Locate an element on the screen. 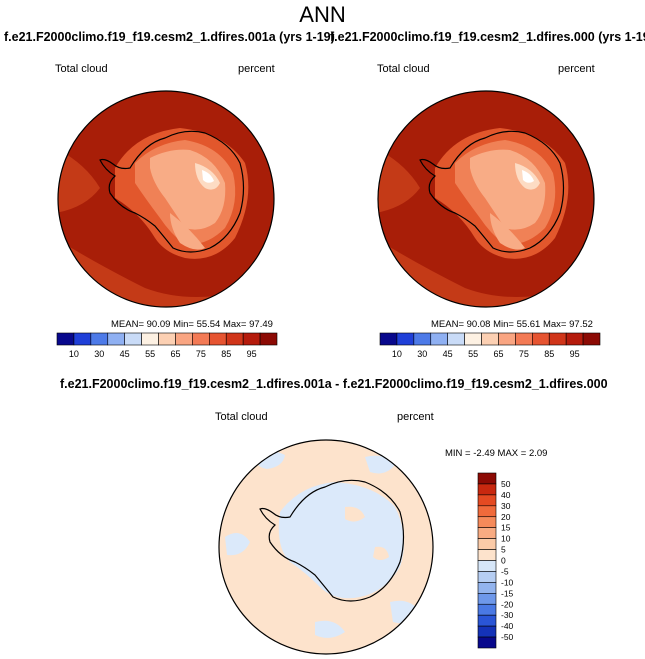  panel-2-units-label: percent is located at coordinates (576, 69).